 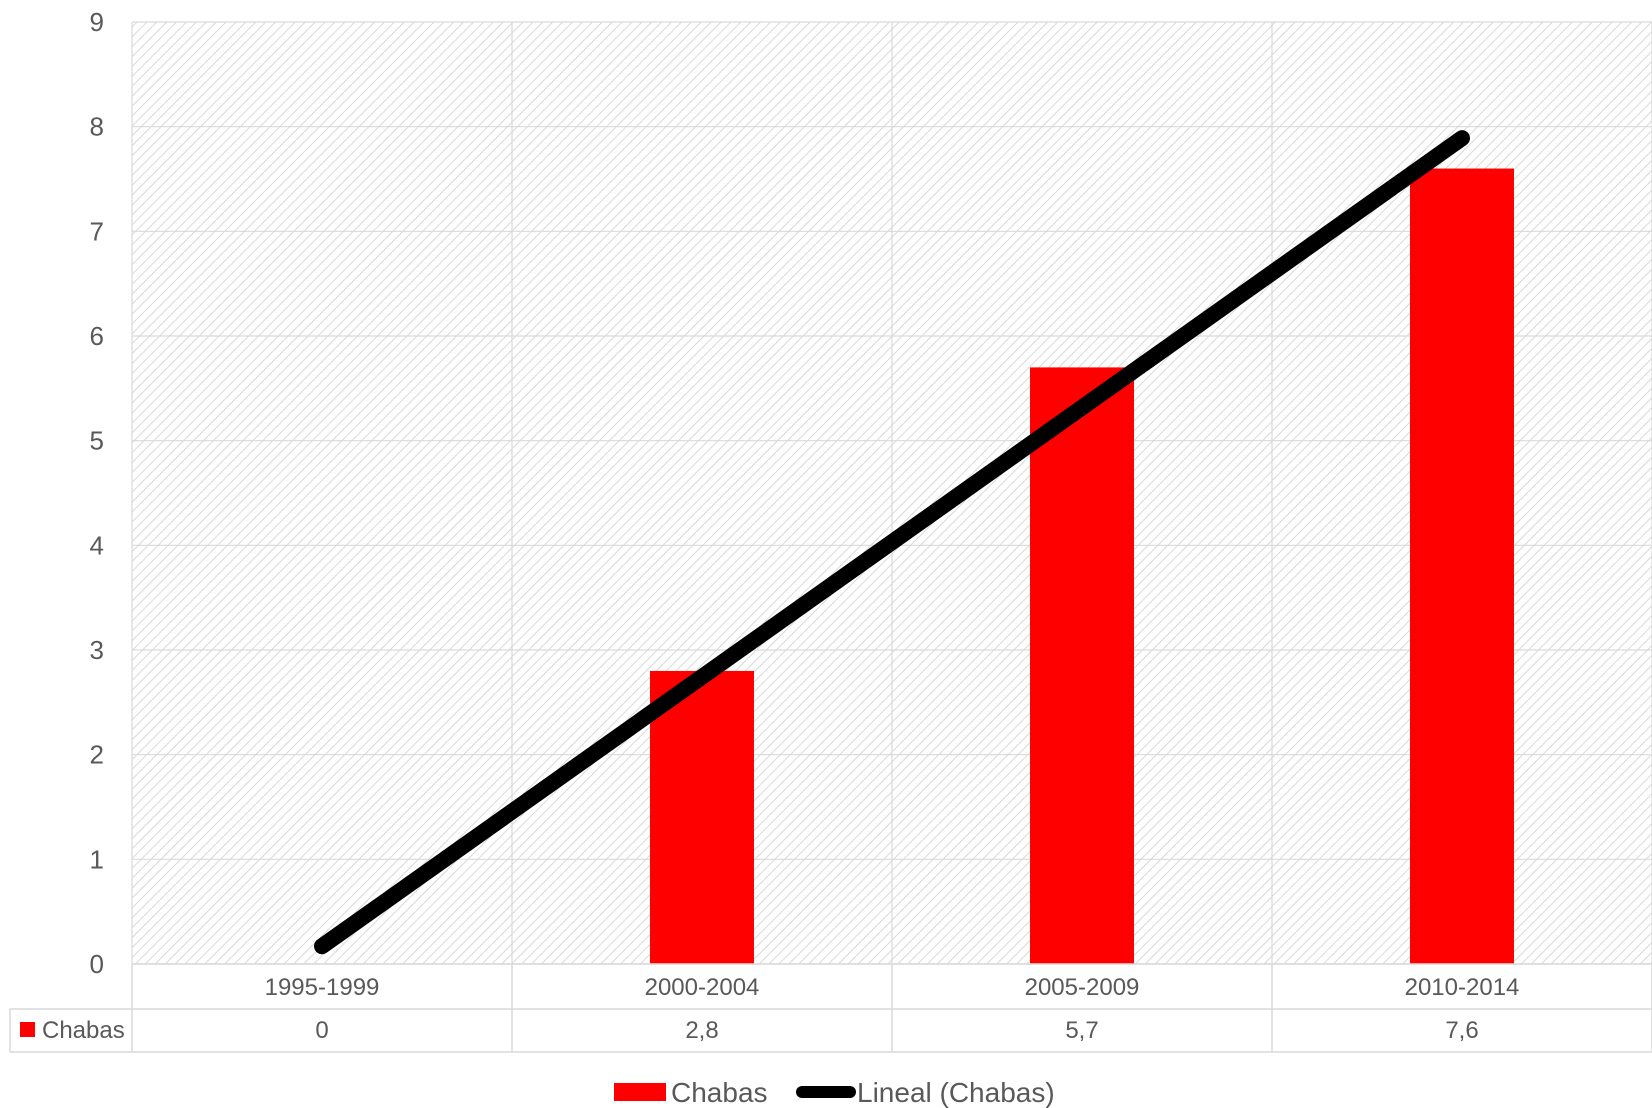 I want to click on table-row-label: Chabas, so click(x=83, y=1030).